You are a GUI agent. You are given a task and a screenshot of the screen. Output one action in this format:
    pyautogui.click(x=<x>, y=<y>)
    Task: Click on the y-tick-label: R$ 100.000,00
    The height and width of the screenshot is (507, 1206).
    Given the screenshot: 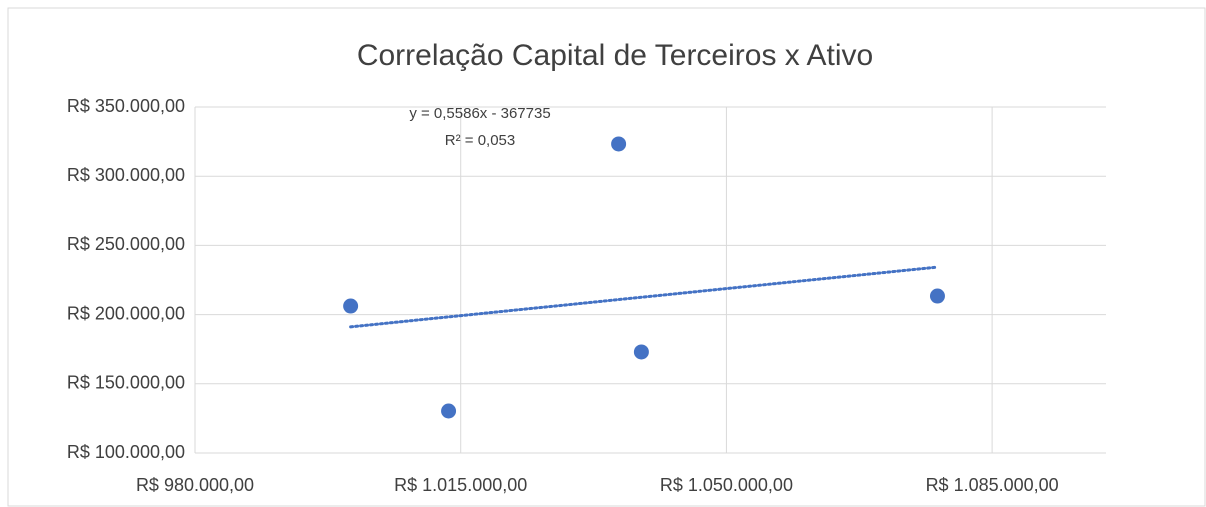 What is the action you would take?
    pyautogui.click(x=126, y=452)
    